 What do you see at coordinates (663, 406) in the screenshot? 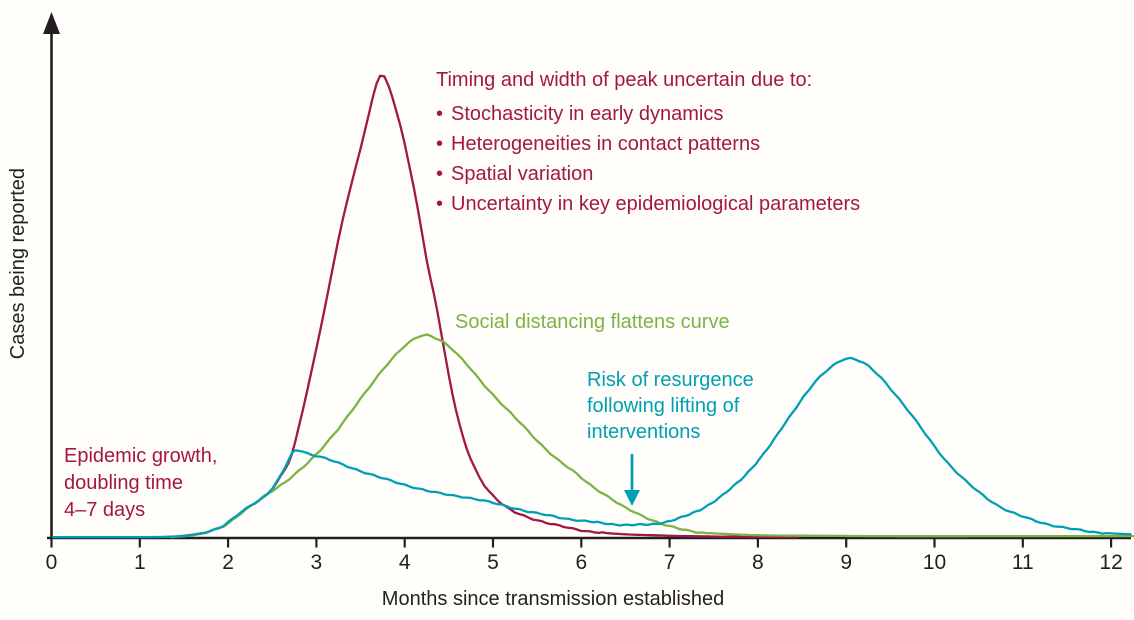
I see `annotation-resurgence-line: following lifting of` at bounding box center [663, 406].